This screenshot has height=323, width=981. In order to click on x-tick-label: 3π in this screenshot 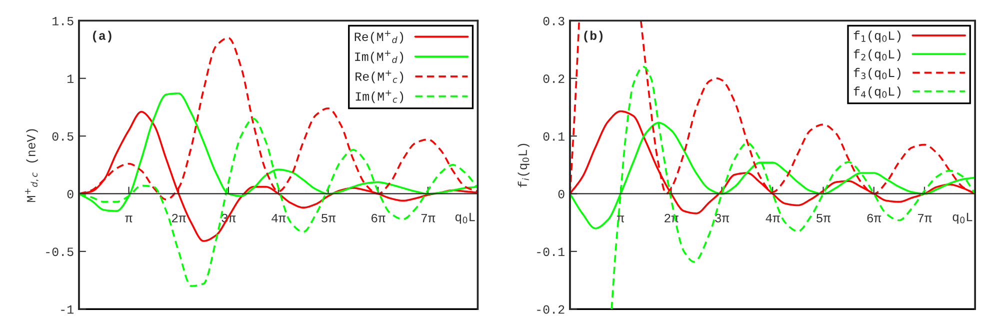, I will do `click(722, 218)`.